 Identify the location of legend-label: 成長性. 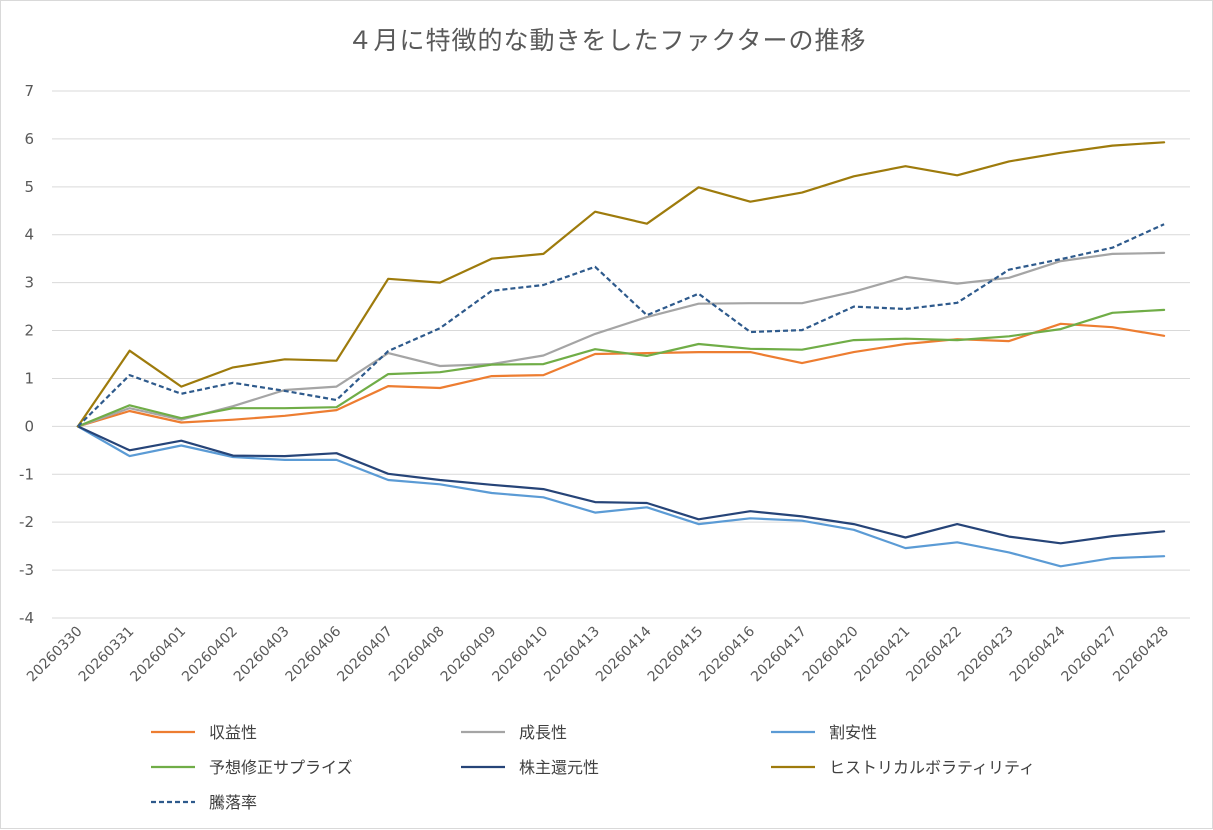
(543, 732).